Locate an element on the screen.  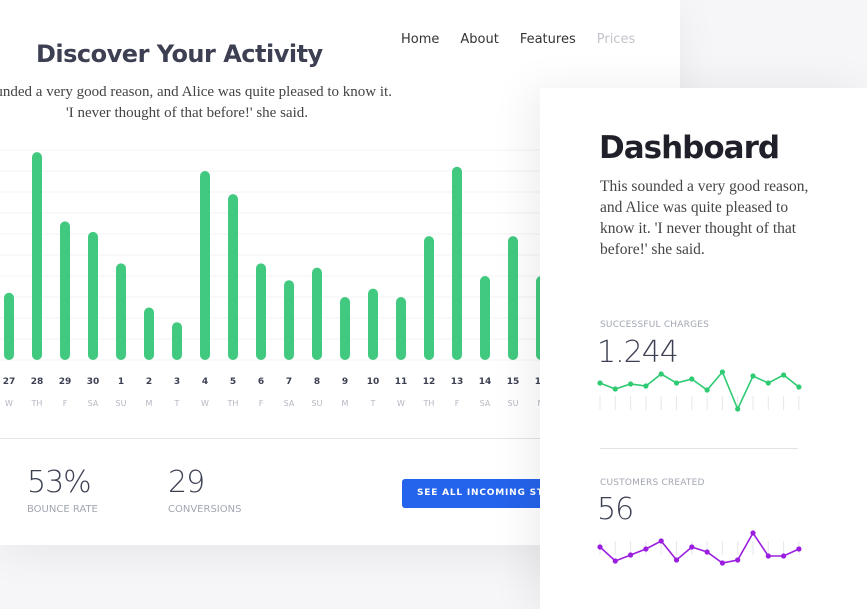
x-tick-label: 6 is located at coordinates (261, 382).